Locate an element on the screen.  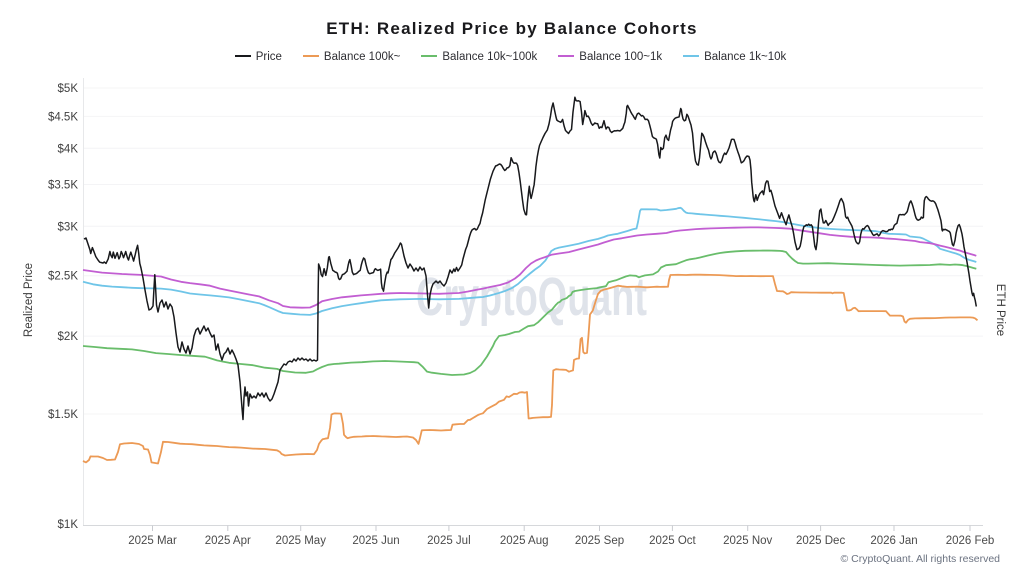
svg-text: 2025 Oct is located at coordinates (672, 541).